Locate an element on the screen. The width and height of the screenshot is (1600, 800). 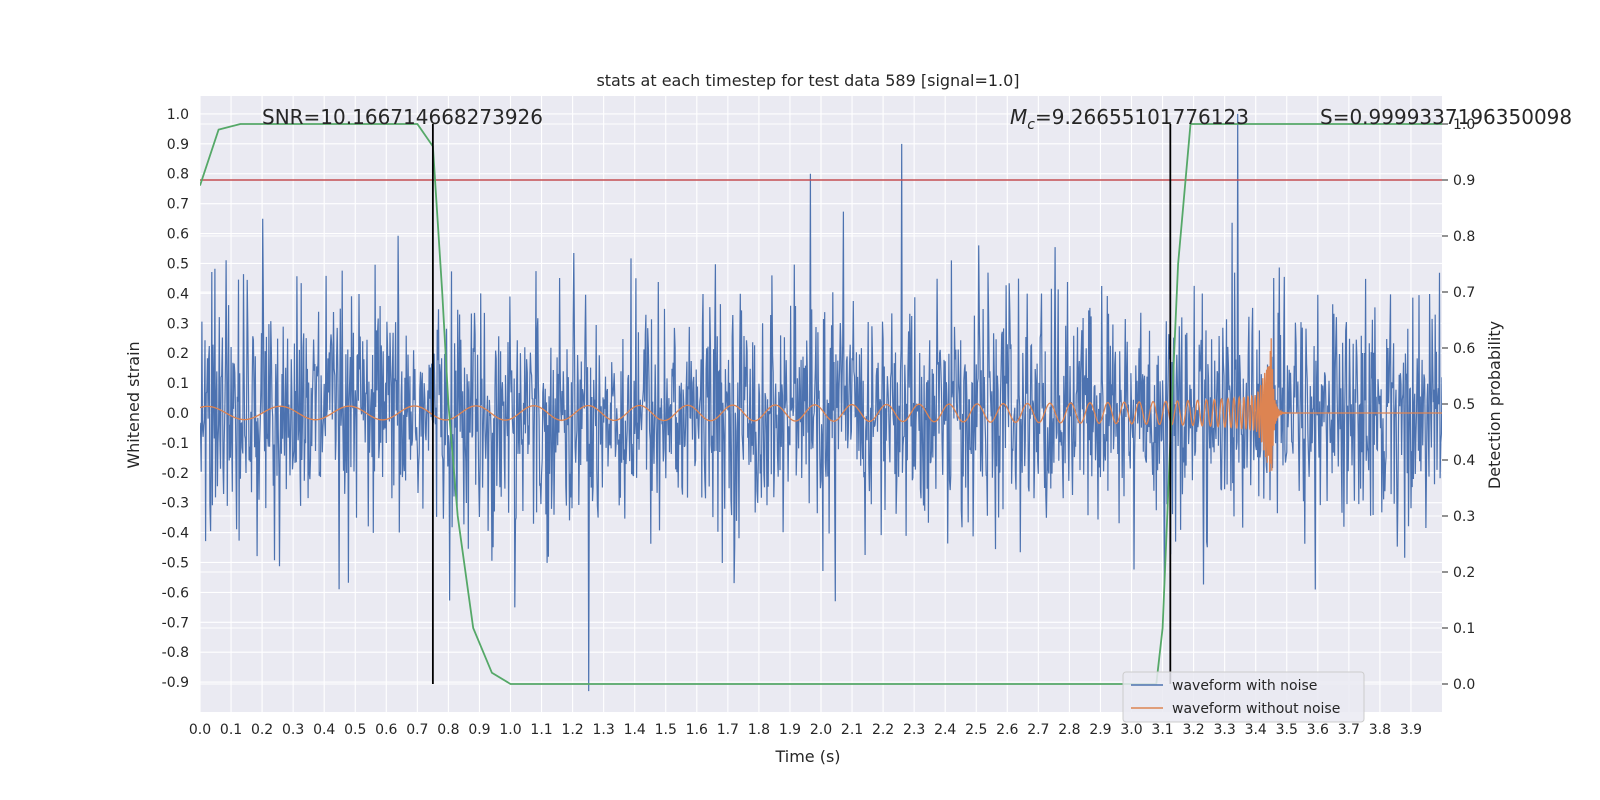
x-tick-label: 0.5 is located at coordinates (355, 730).